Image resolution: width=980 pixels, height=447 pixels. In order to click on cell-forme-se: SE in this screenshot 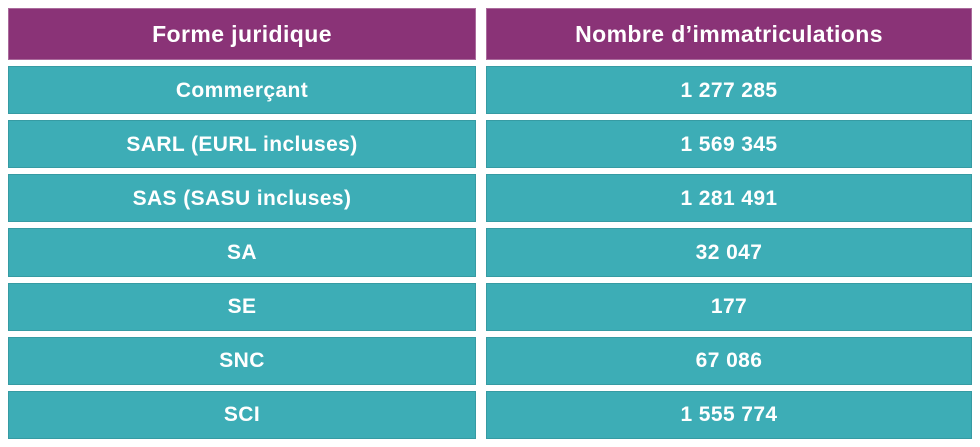, I will do `click(242, 306)`.